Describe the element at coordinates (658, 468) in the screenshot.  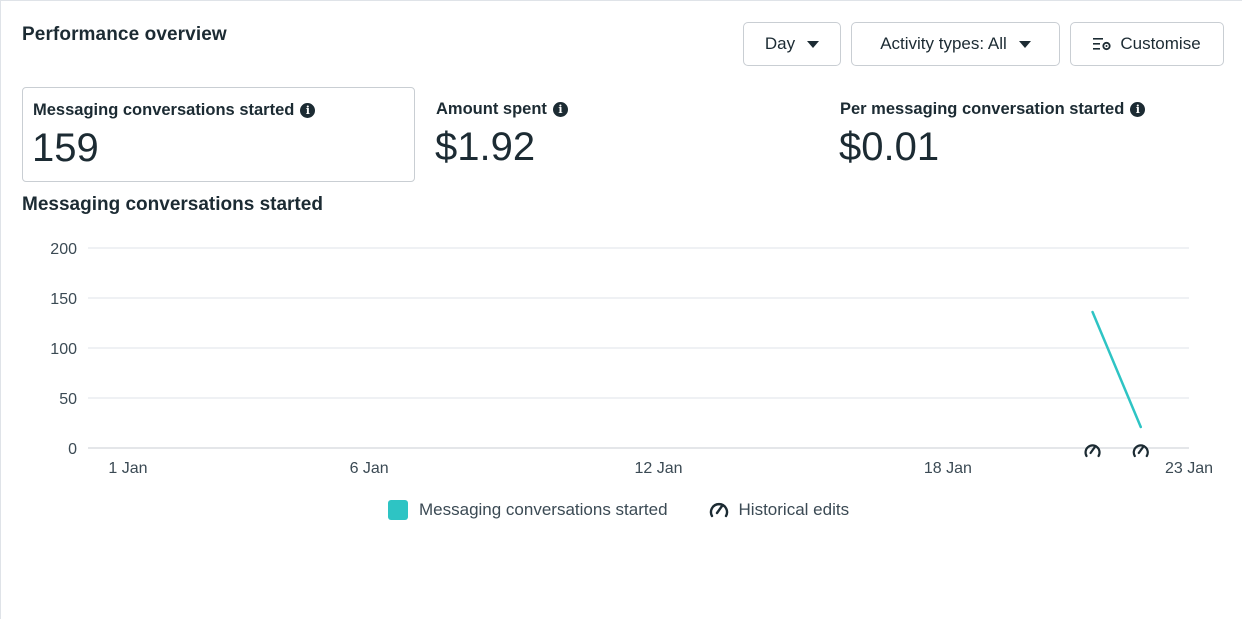
I see `x-tick-label: 12 Jan` at that location.